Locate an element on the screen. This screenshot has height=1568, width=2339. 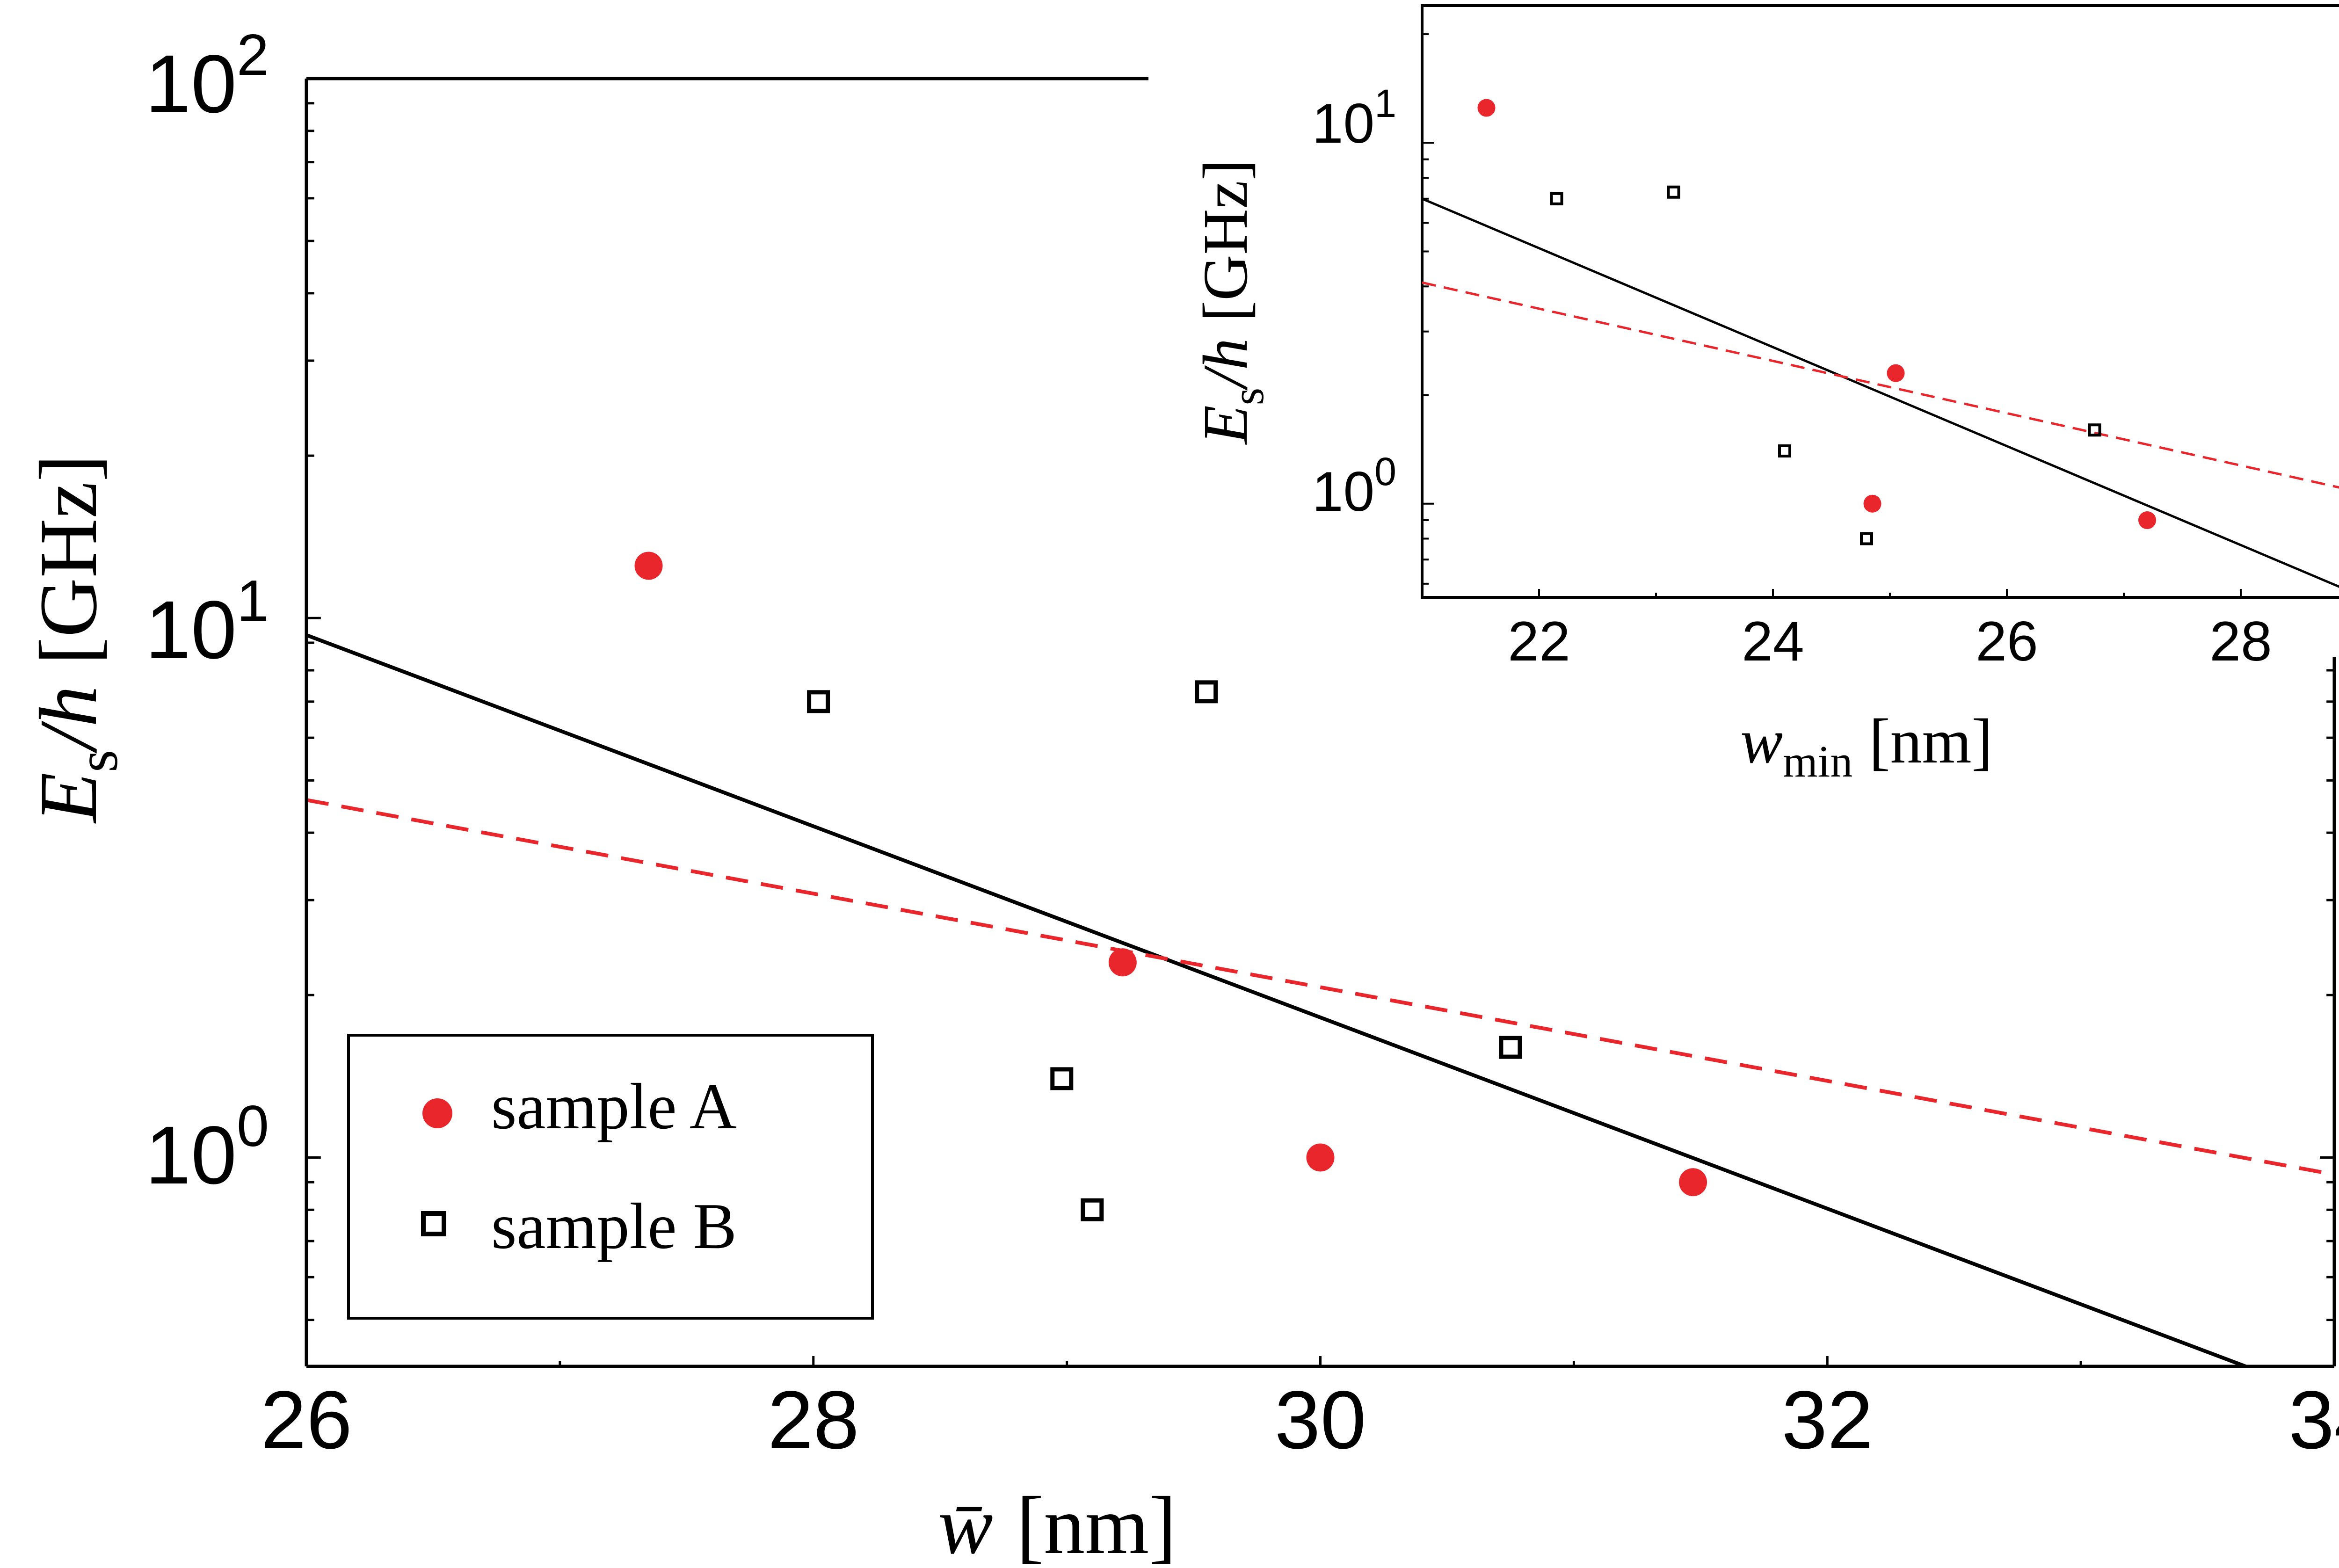
inset-data-points is located at coordinates (1816, 322).